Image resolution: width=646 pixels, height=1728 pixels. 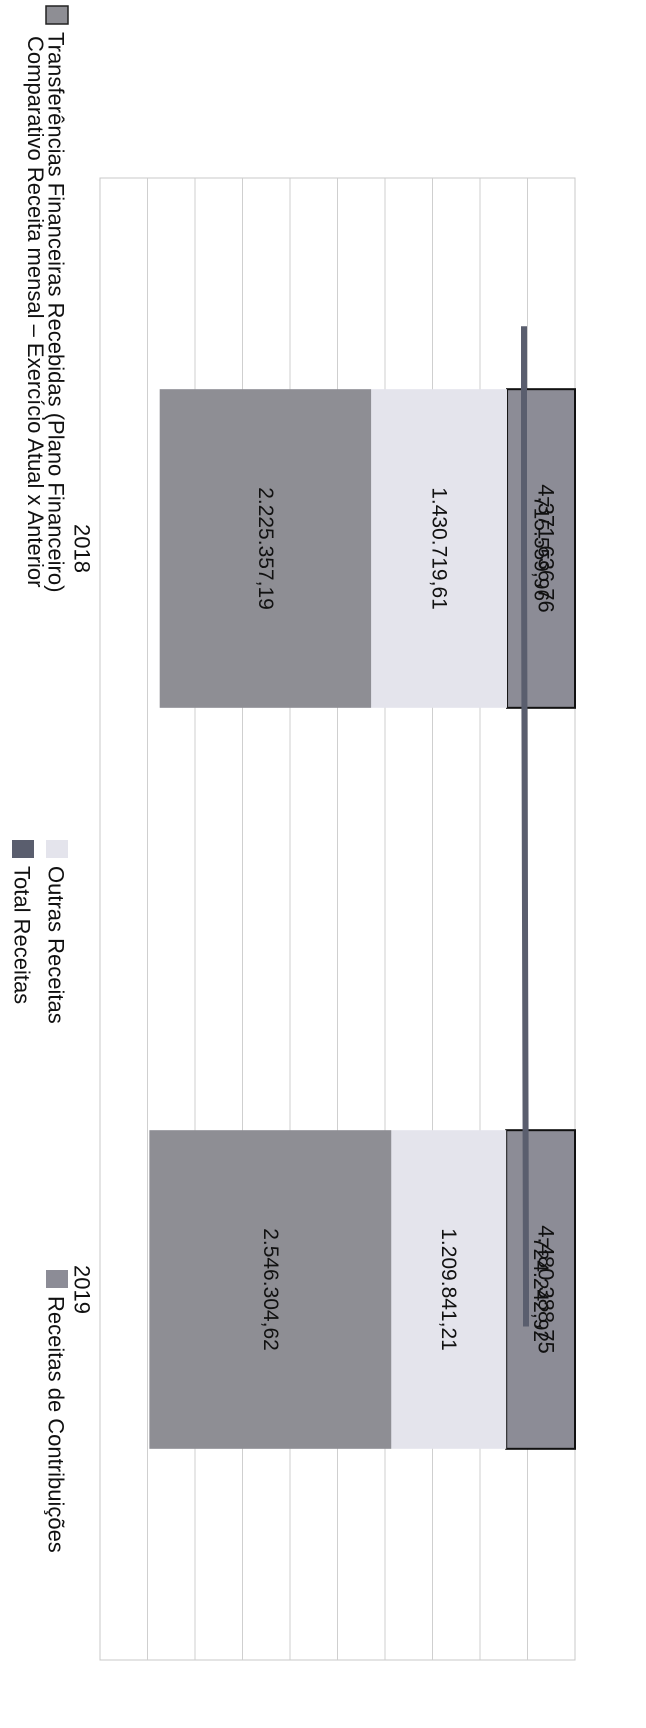 What do you see at coordinates (525, 826) in the screenshot?
I see `total-receitas-line` at bounding box center [525, 826].